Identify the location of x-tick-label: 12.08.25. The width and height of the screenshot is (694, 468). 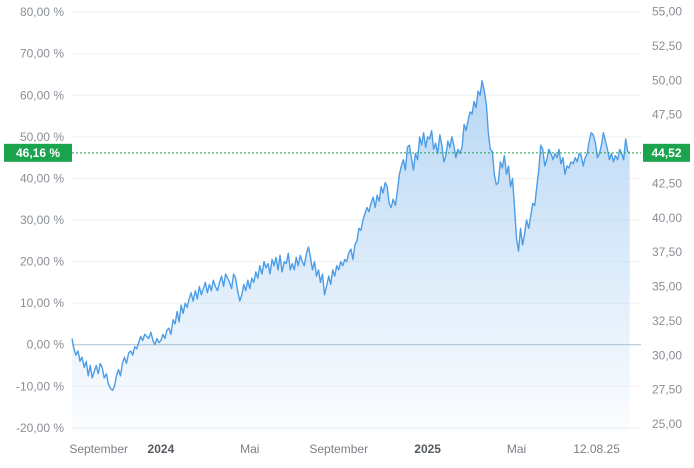
(596, 449).